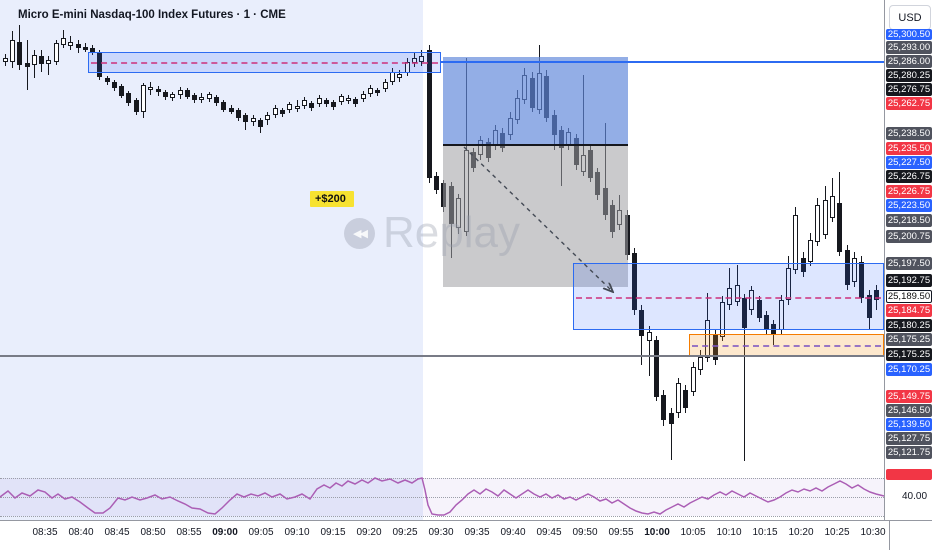  What do you see at coordinates (909, 354) in the screenshot?
I see `price-label: 25,175.25` at bounding box center [909, 354].